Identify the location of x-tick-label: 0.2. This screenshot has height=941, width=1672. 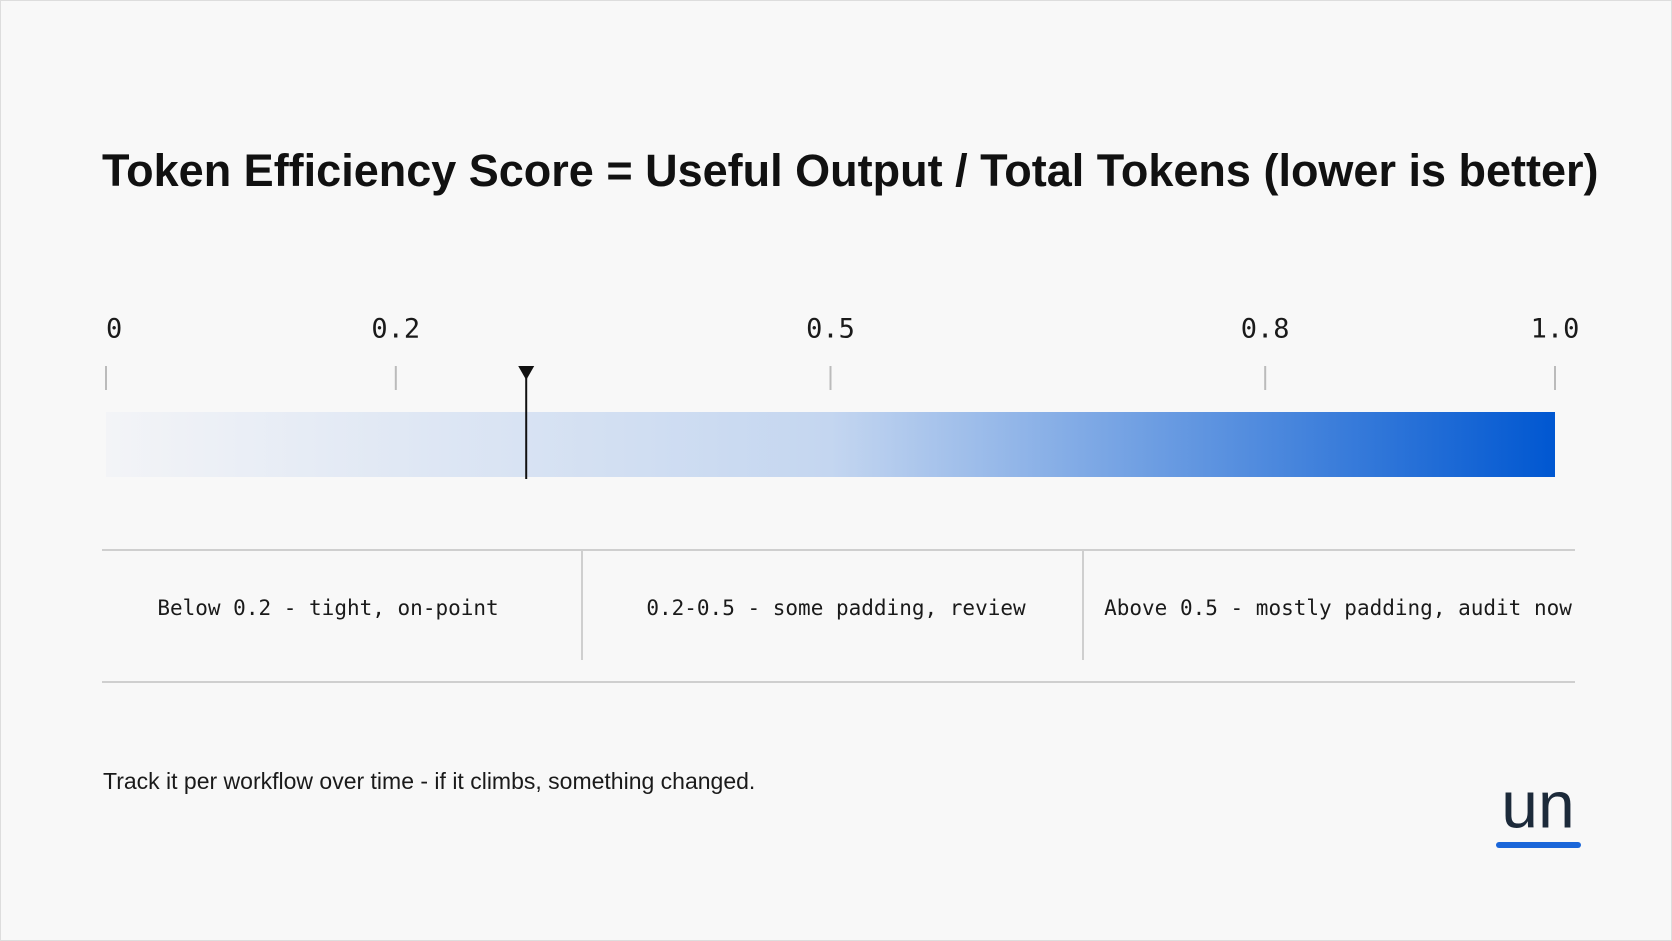
(395, 329).